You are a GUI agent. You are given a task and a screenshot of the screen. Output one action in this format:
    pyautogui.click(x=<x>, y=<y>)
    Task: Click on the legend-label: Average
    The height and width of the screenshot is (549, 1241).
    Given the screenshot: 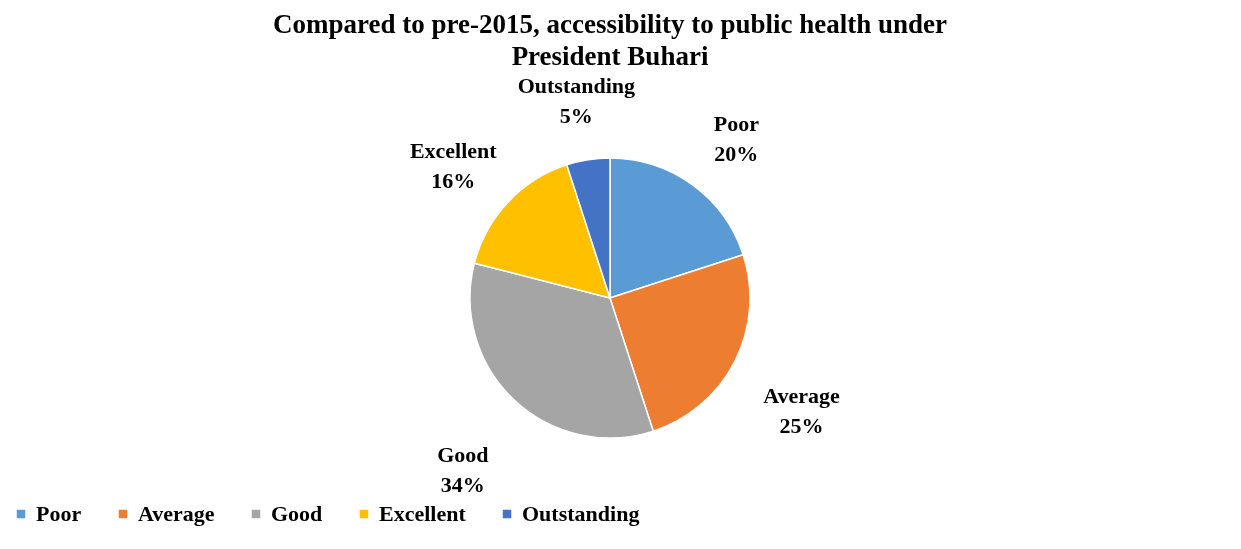 What is the action you would take?
    pyautogui.click(x=176, y=513)
    